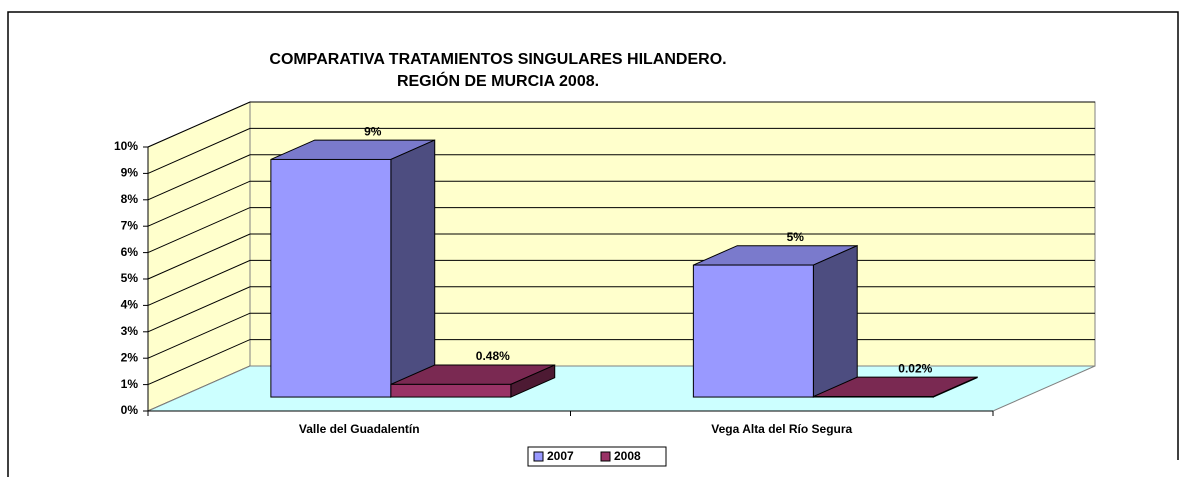 The image size is (1186, 477). Describe the element at coordinates (796, 237) in the screenshot. I see `value-label: 5%` at that location.